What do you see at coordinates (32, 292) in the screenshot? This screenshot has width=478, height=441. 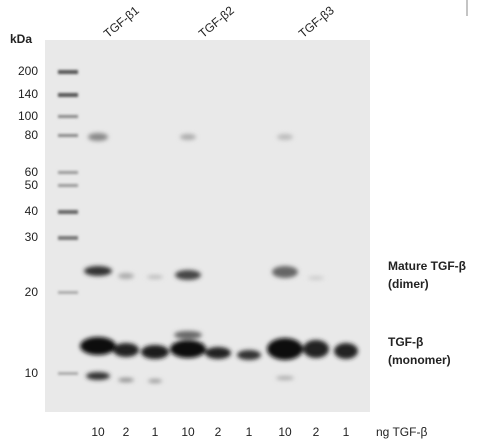 I see `marker-label: 20` at bounding box center [32, 292].